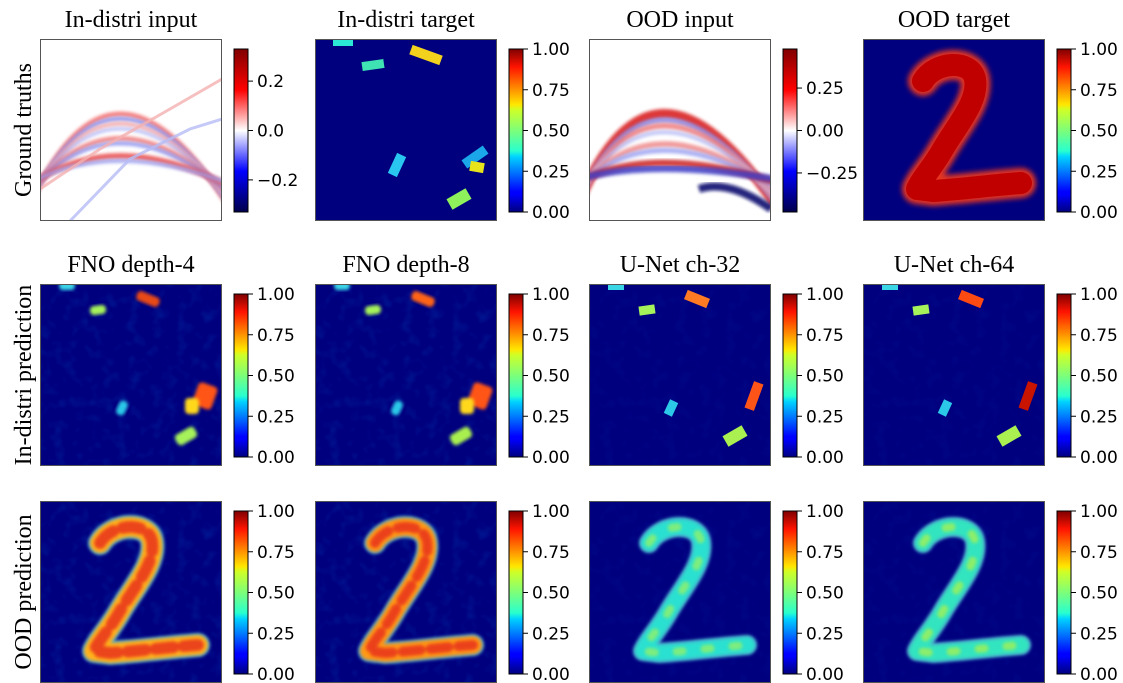  Describe the element at coordinates (270, 82) in the screenshot. I see `colorbar-tick-label: 0.2` at that location.